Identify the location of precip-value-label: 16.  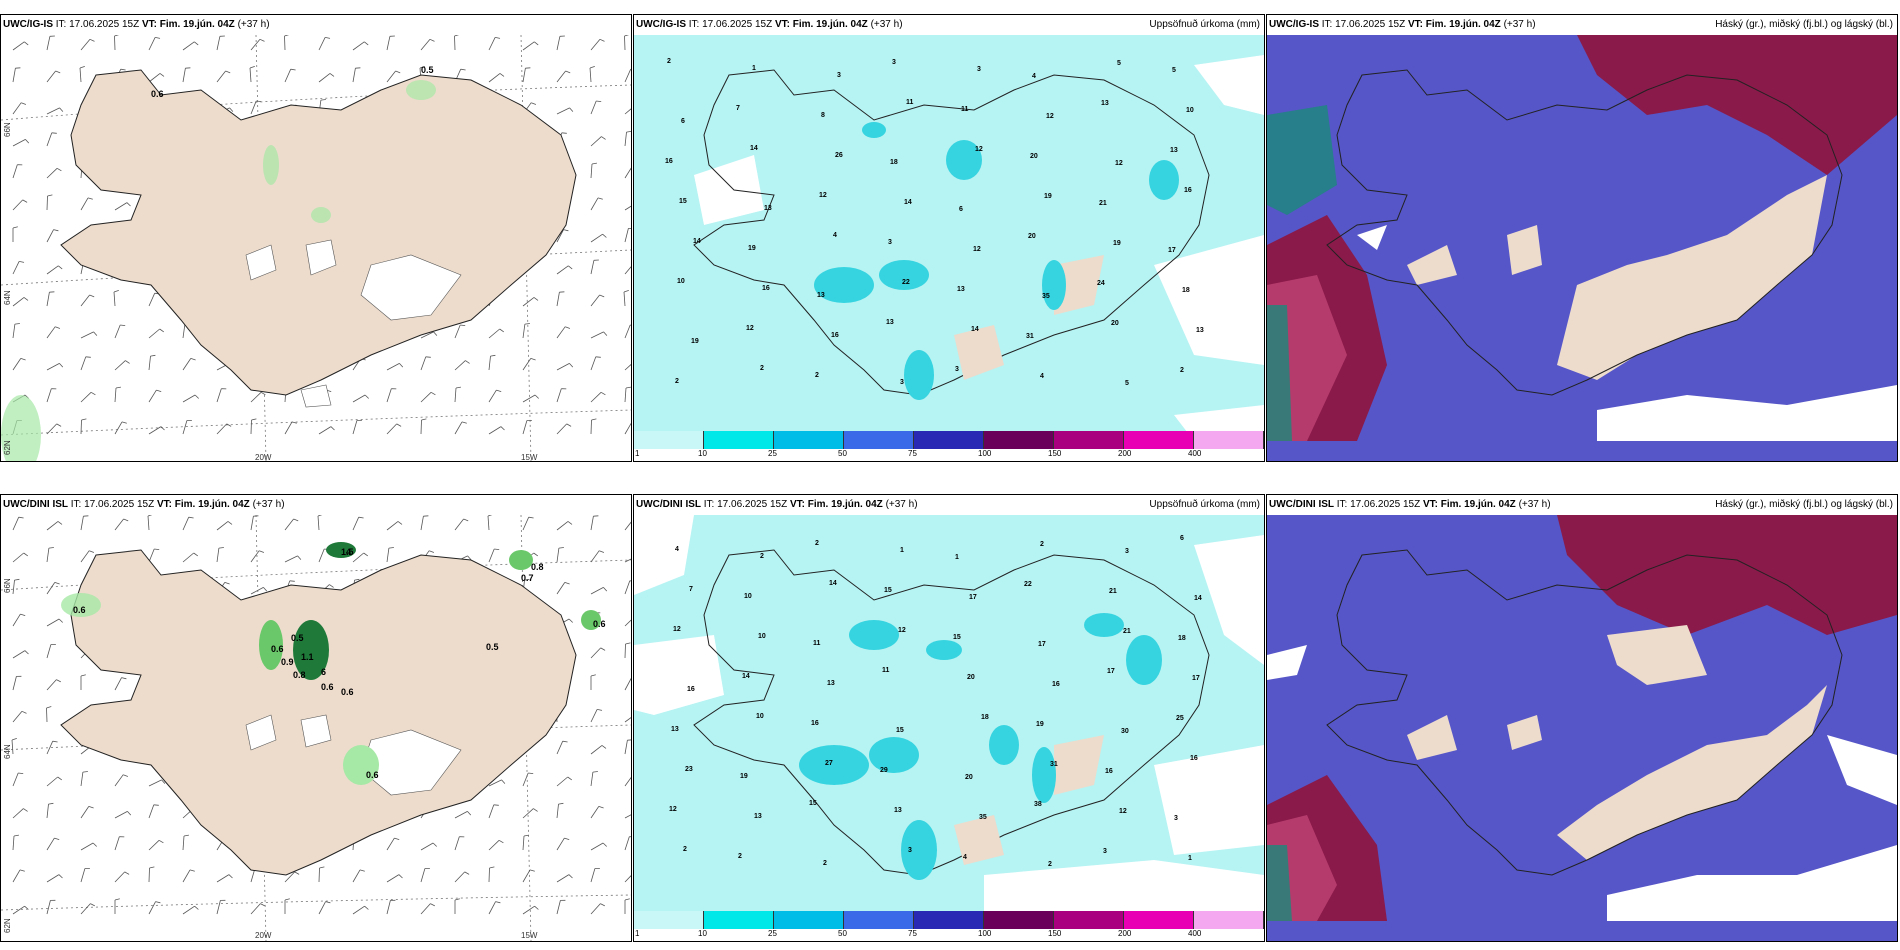
(1056, 684).